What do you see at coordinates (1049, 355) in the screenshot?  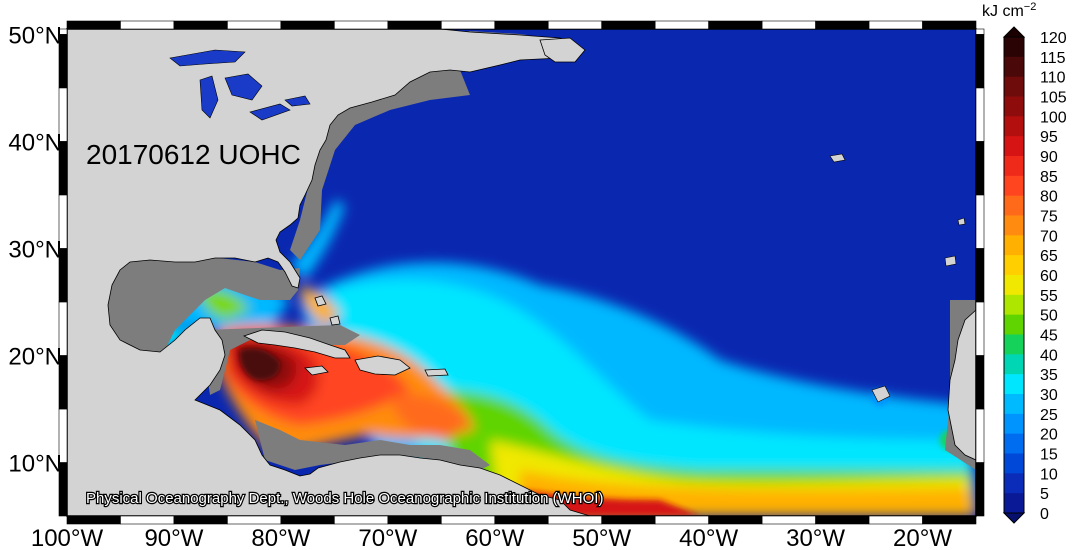 I see `colorbar-label: 40` at bounding box center [1049, 355].